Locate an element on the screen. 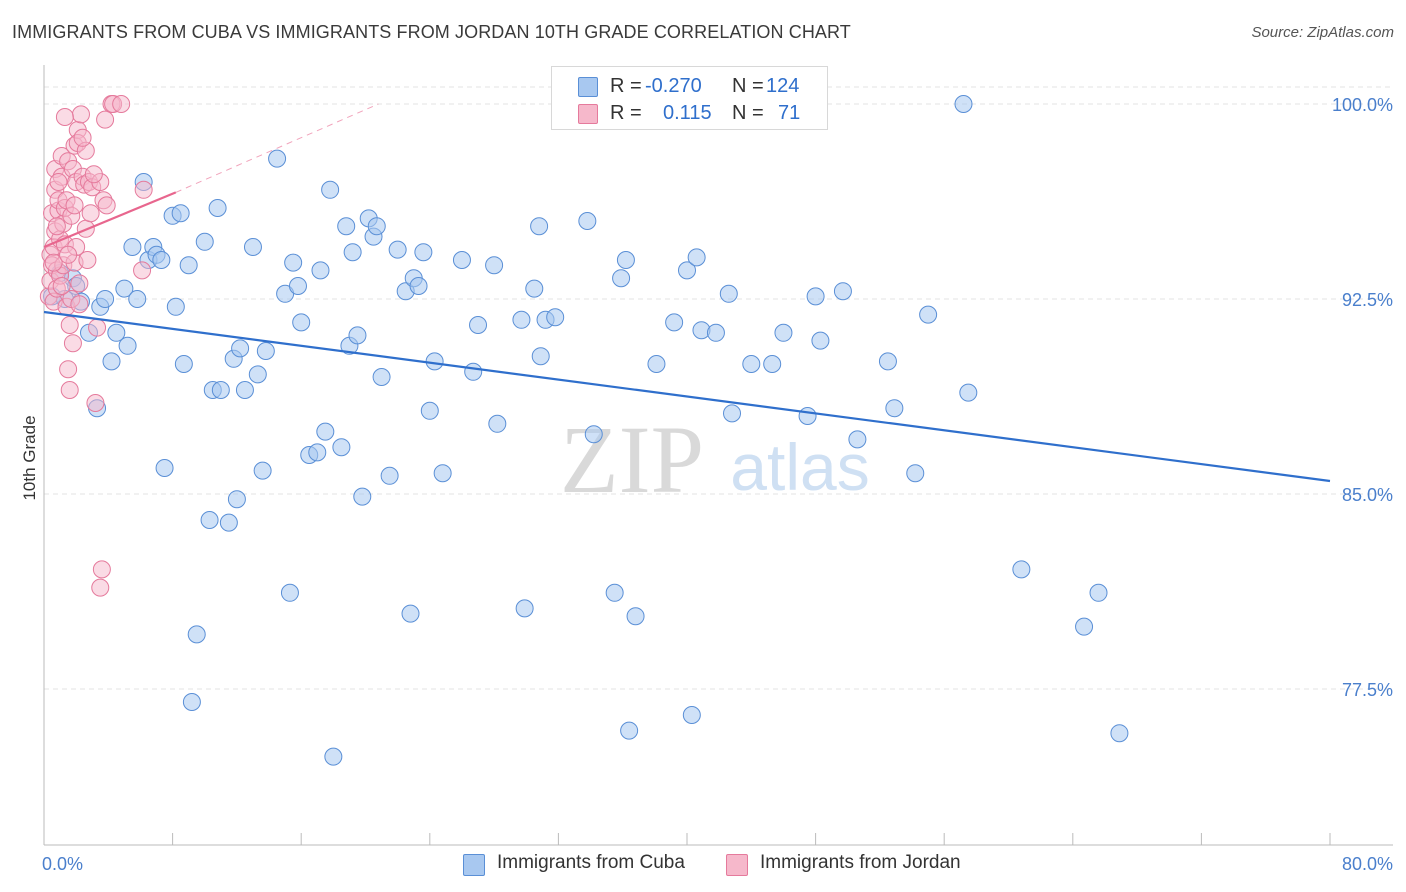 This screenshot has height=892, width=1406. source-label: Source: ZipAtlas.com is located at coordinates (1322, 32).